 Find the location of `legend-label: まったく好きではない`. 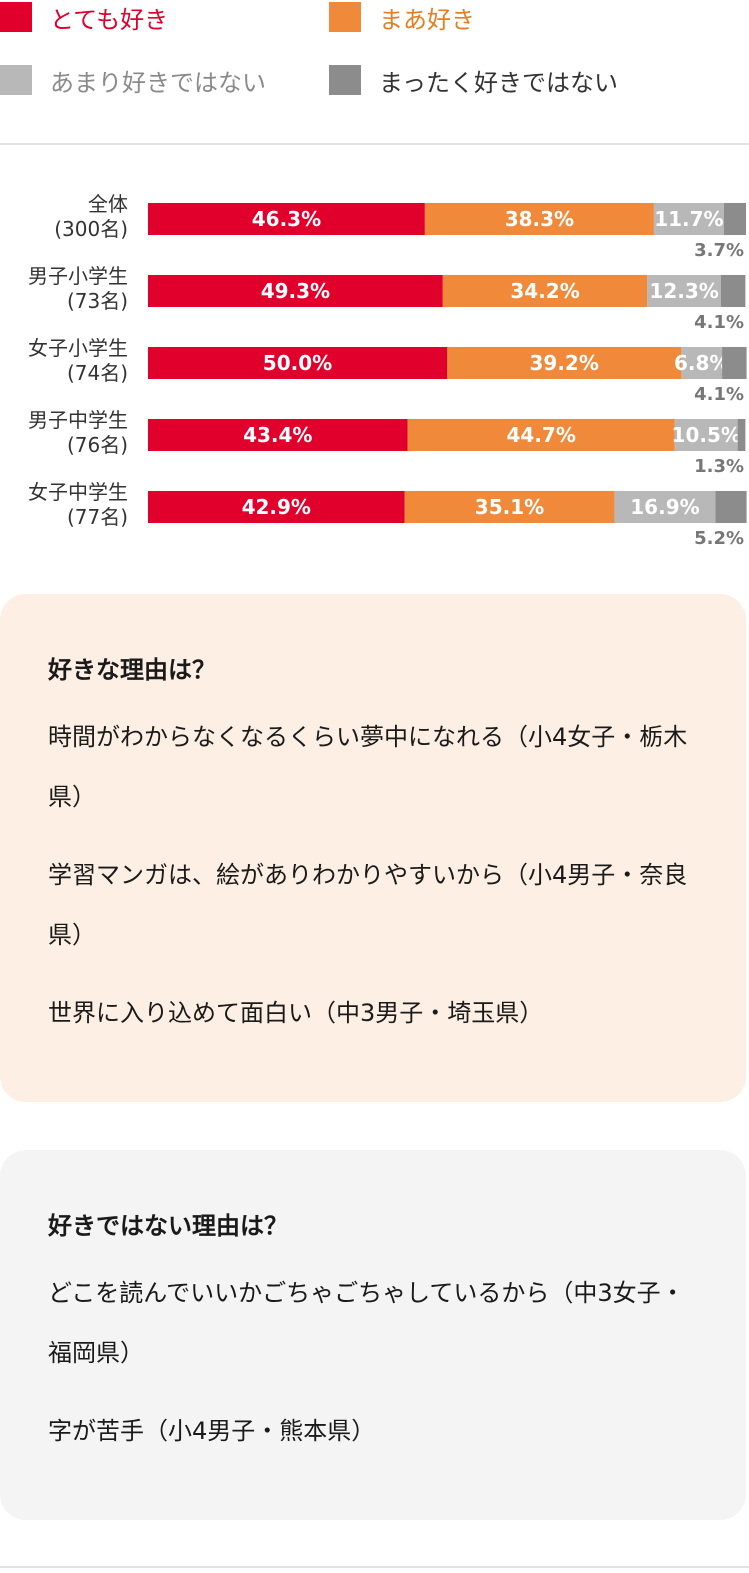

legend-label: まったく好きではない is located at coordinates (499, 82).